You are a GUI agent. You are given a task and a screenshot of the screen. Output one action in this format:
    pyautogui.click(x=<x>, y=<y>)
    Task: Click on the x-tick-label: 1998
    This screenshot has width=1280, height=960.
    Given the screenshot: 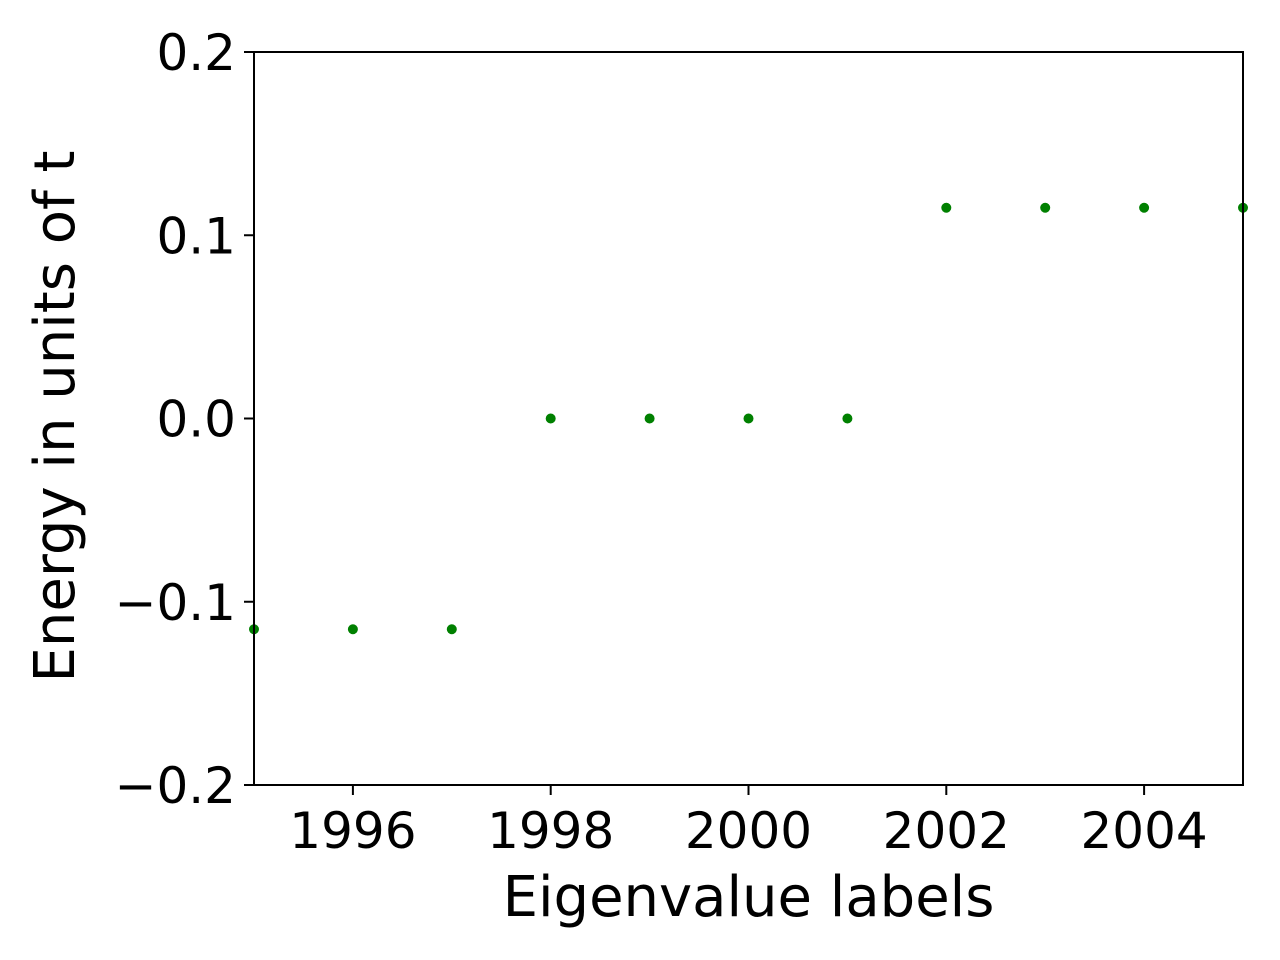 What is the action you would take?
    pyautogui.click(x=550, y=831)
    